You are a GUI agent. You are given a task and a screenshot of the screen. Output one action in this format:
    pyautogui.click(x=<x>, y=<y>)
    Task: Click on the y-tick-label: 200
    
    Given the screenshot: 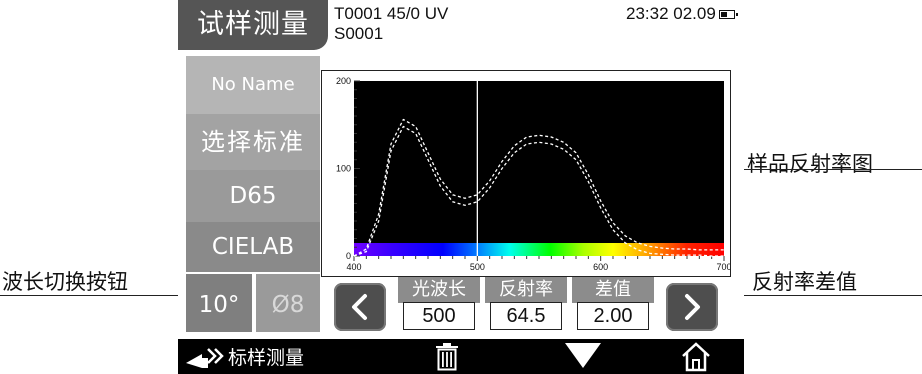 What is the action you would take?
    pyautogui.click(x=343, y=81)
    